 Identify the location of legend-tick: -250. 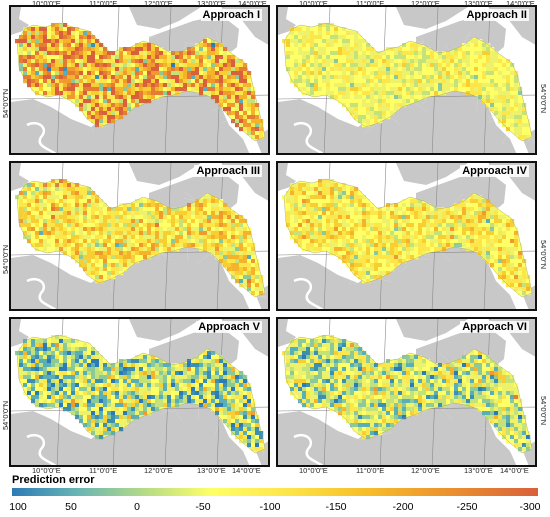
(467, 507).